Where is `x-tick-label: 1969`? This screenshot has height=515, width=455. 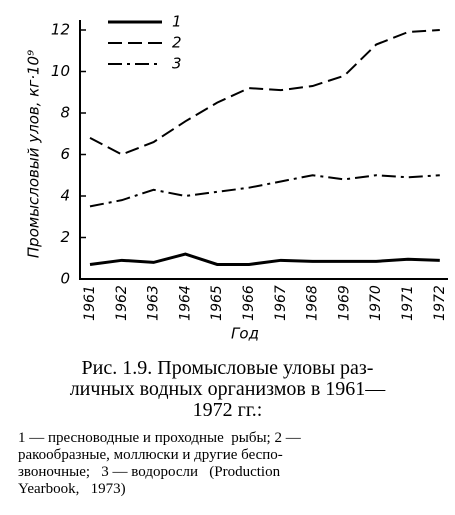
x-tick-label: 1969 is located at coordinates (344, 303).